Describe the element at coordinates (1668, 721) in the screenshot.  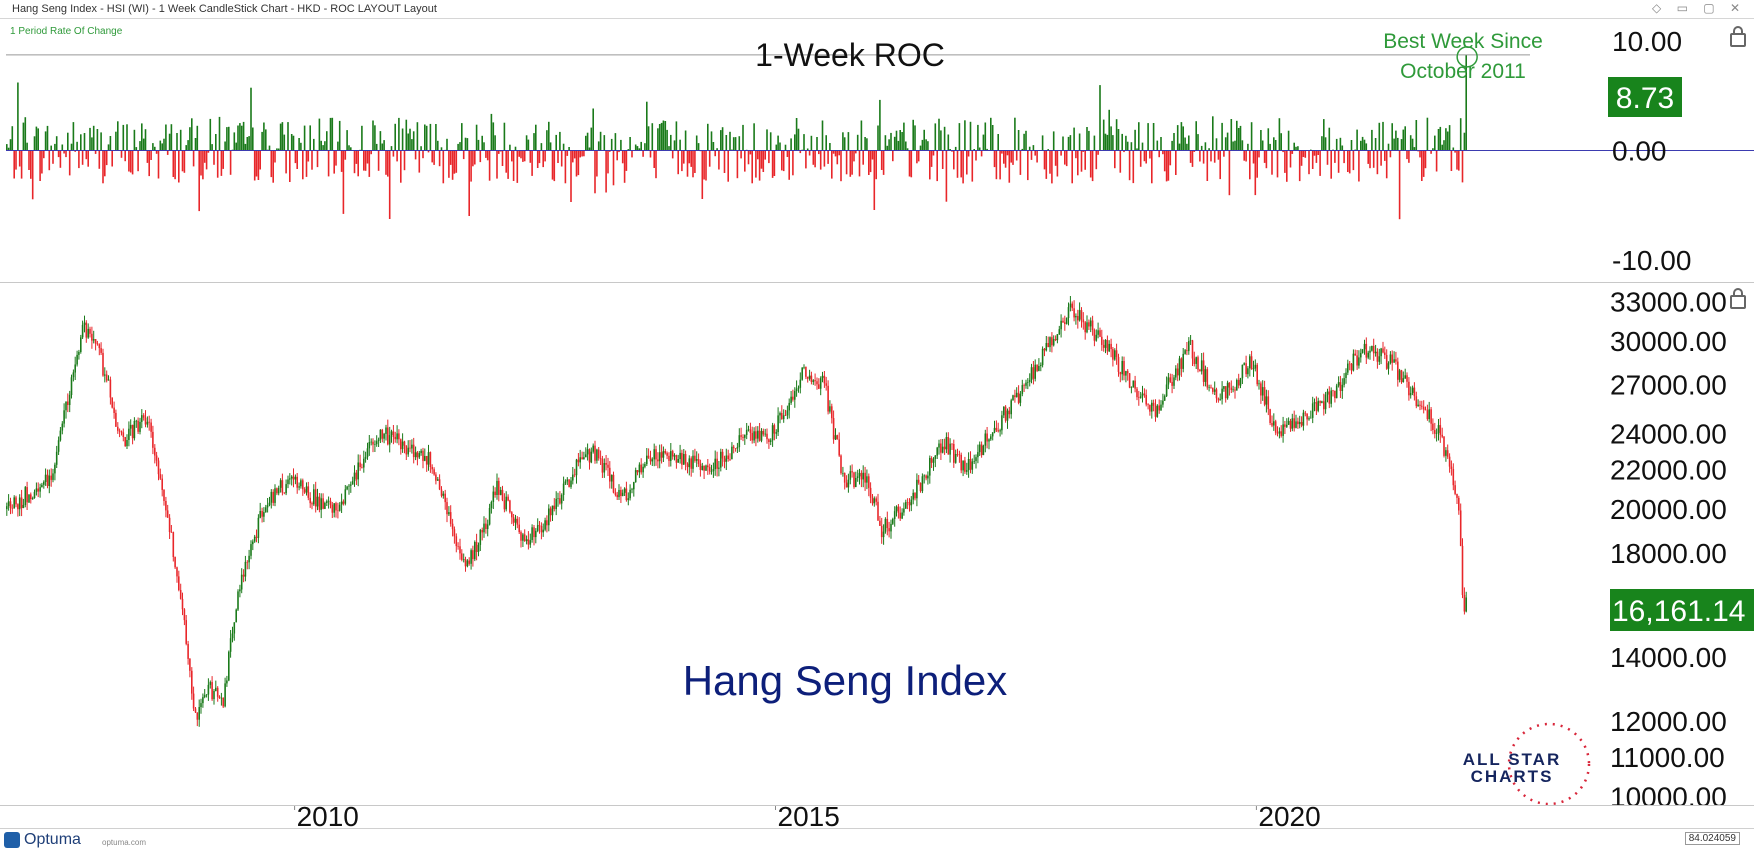
I see `price-y-tick-label: 12000.00` at that location.